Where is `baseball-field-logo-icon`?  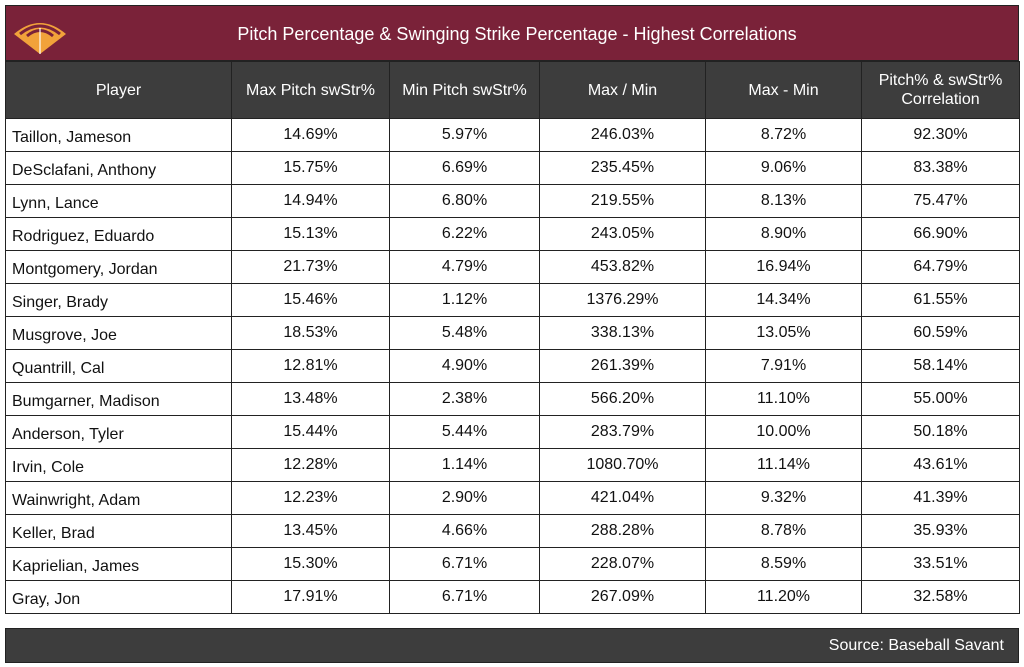 baseball-field-logo-icon is located at coordinates (40, 38).